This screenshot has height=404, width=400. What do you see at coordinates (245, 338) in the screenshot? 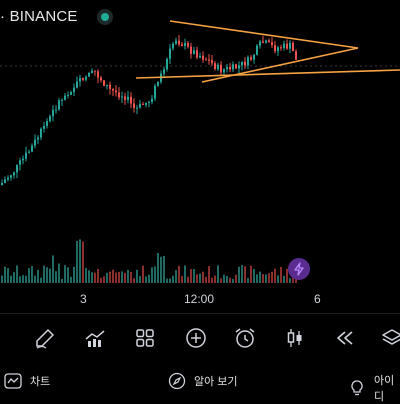
I see `alert-clock-icon` at bounding box center [245, 338].